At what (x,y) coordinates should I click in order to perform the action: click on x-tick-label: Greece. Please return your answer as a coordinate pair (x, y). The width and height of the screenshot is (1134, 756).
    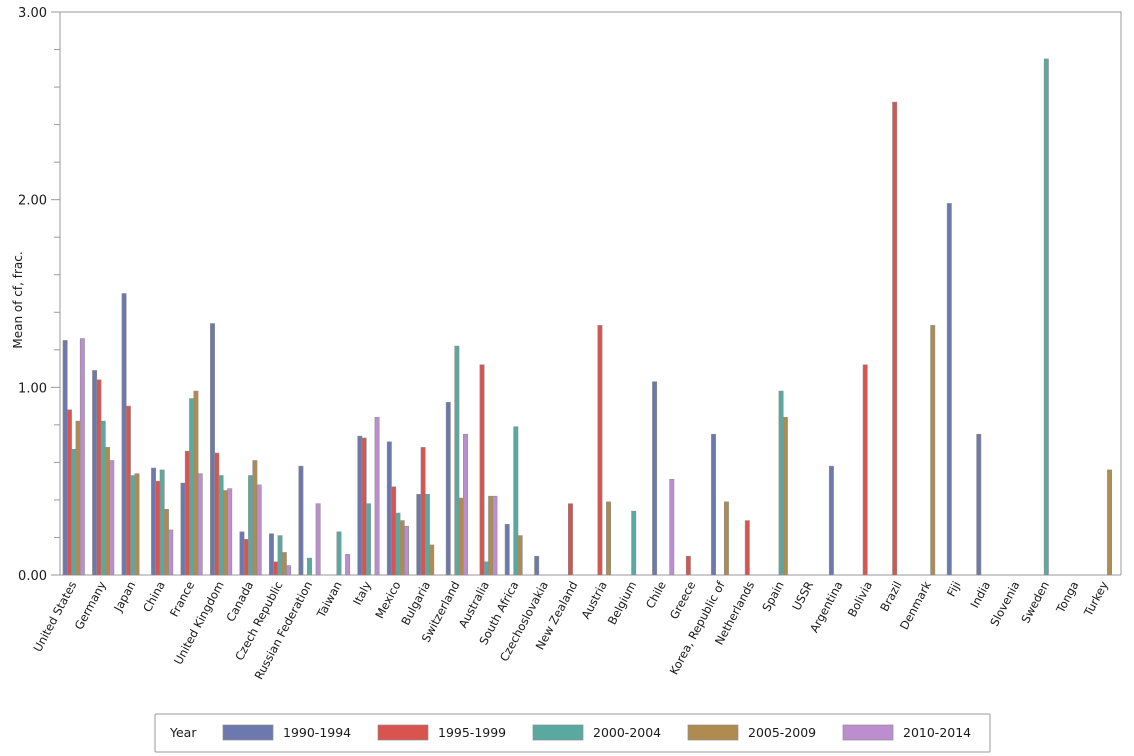
    Looking at the image, I should click on (683, 600).